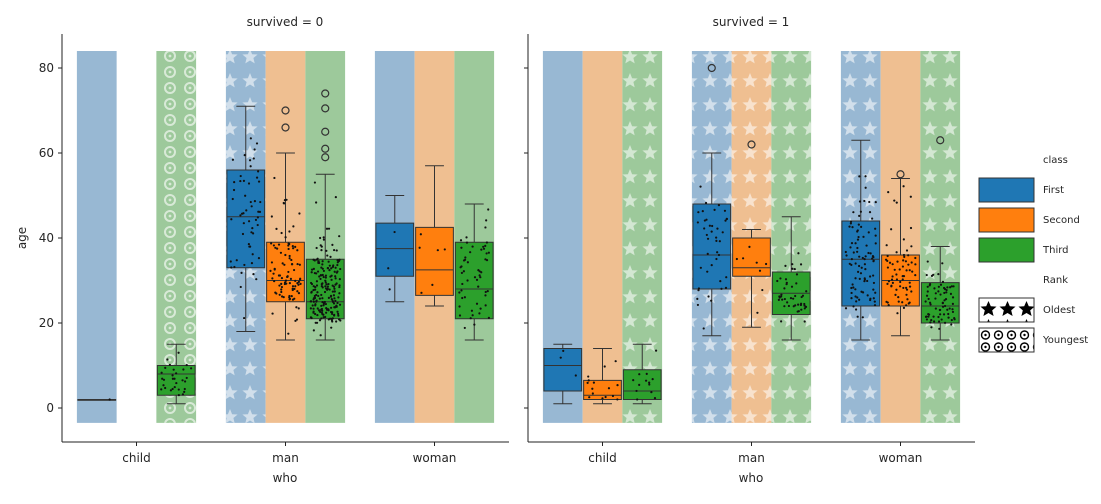 This screenshot has width=1101, height=504. Describe the element at coordinates (176, 380) in the screenshot. I see `box-child-third` at that location.